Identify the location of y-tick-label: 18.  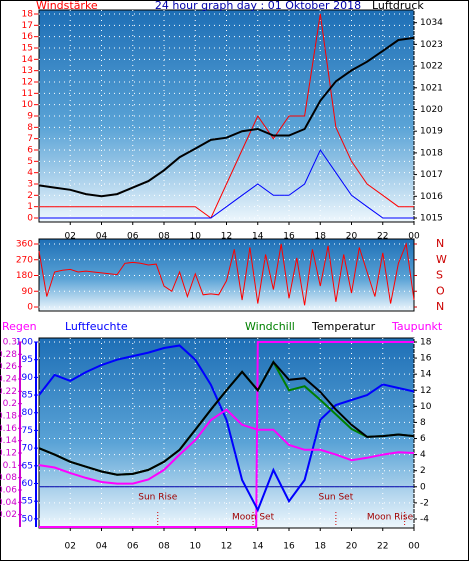
(28, 15).